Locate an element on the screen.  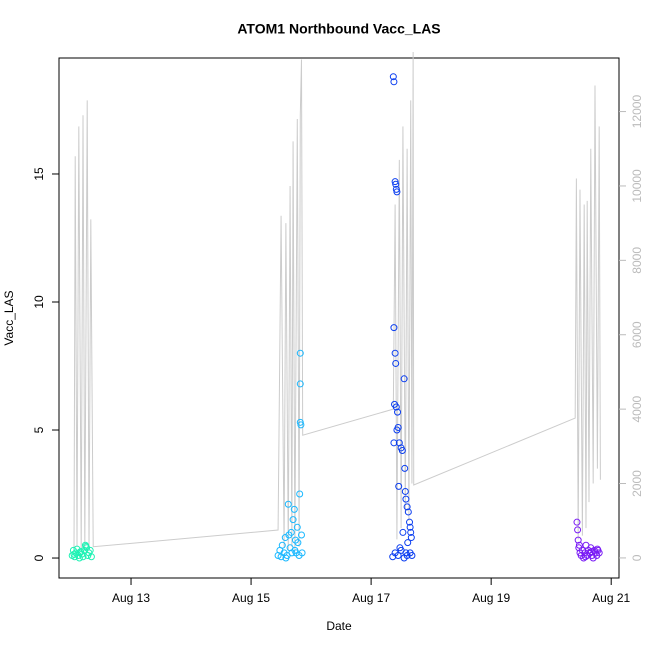
y-tick-label: 15 is located at coordinates (39, 174).